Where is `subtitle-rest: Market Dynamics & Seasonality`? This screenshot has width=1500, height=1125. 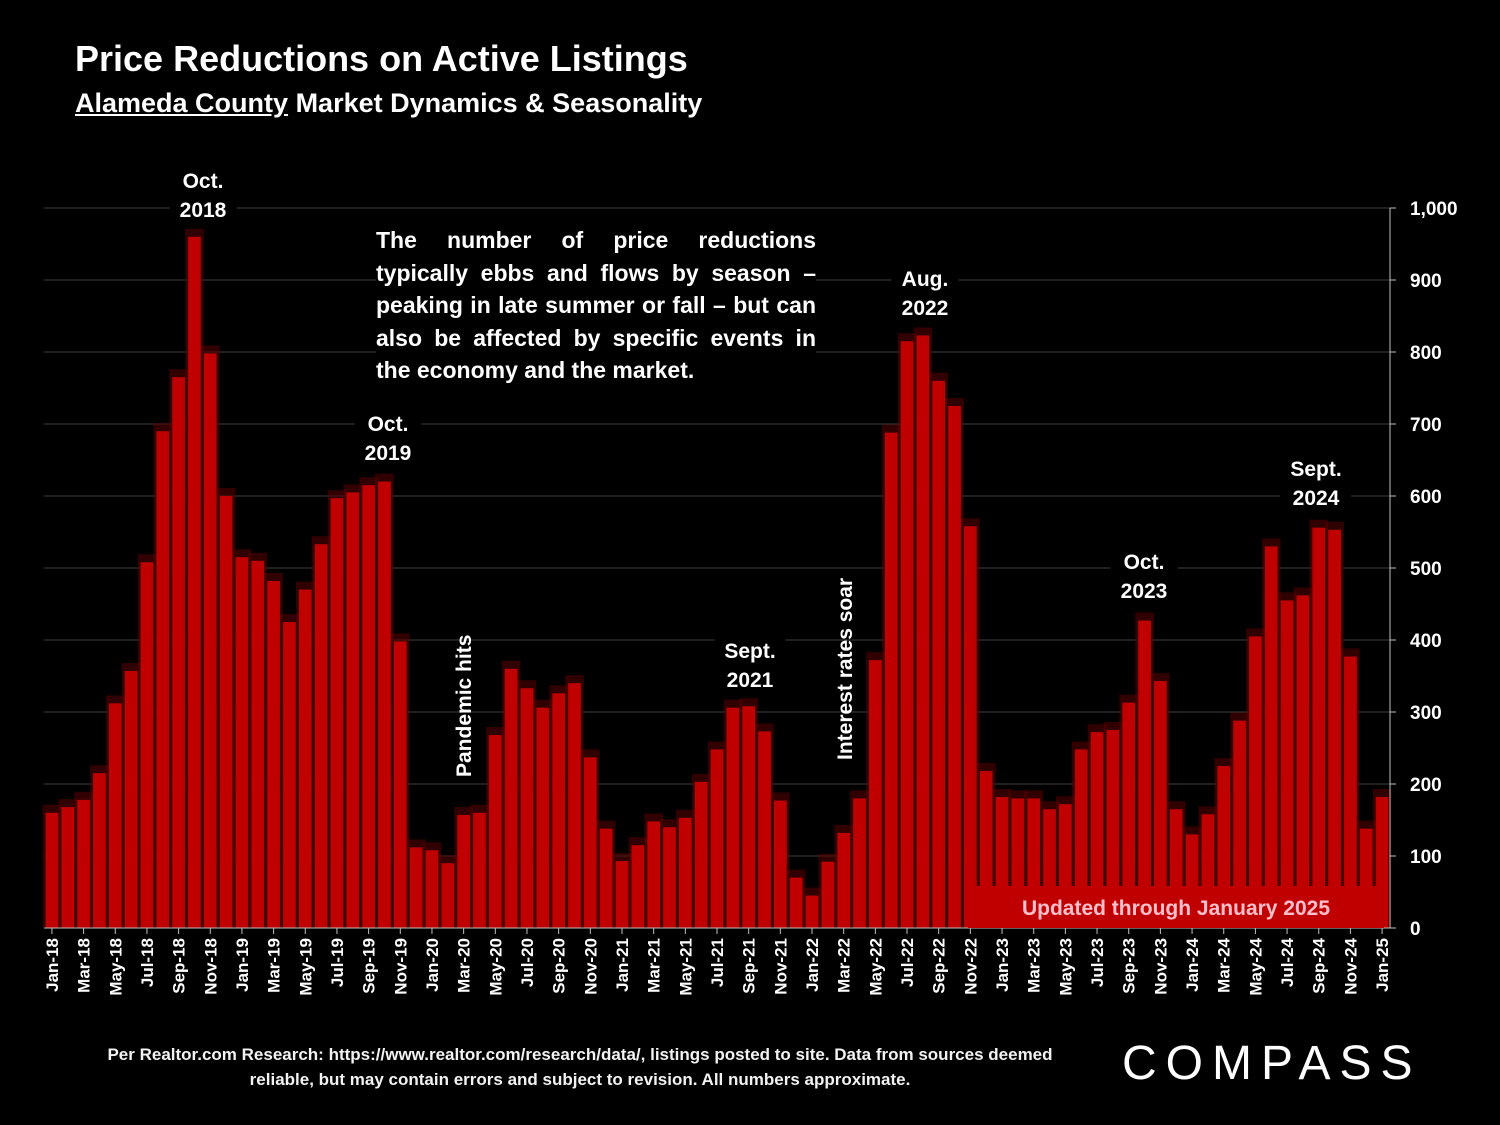
subtitle-rest: Market Dynamics & Seasonality is located at coordinates (499, 103).